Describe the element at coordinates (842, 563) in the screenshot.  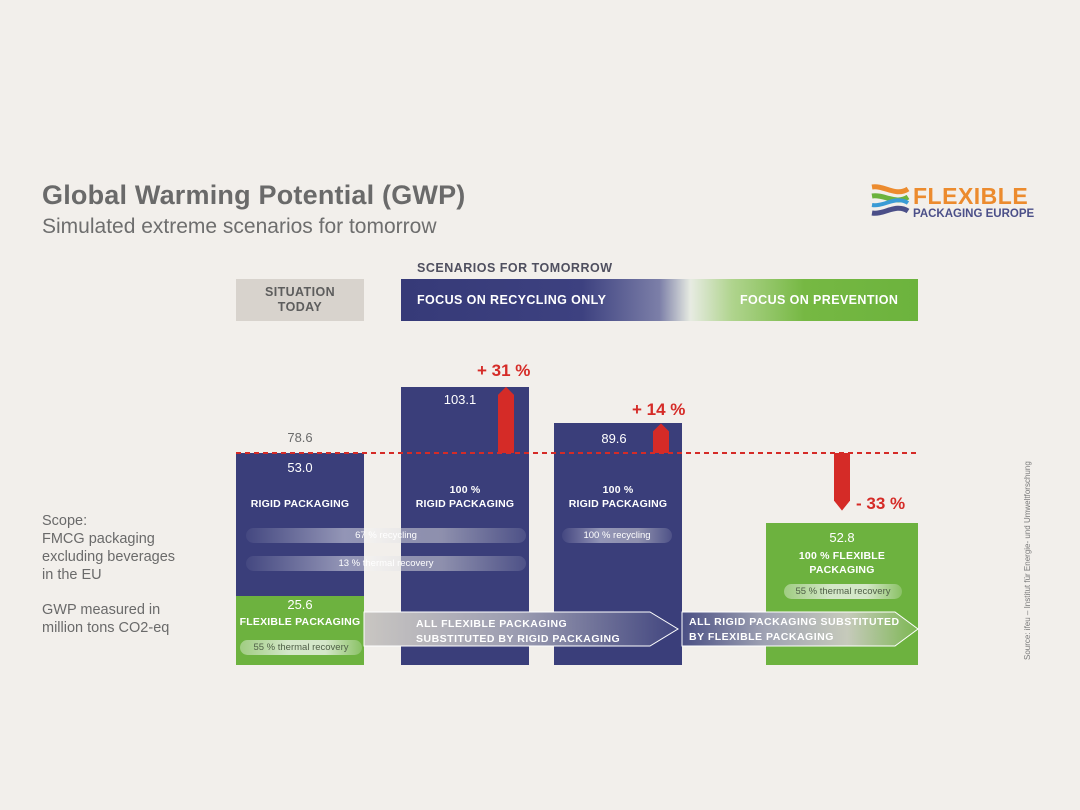
I see `label-prevention-flexible: 100 % FLEXIBLE PACKAGING` at that location.